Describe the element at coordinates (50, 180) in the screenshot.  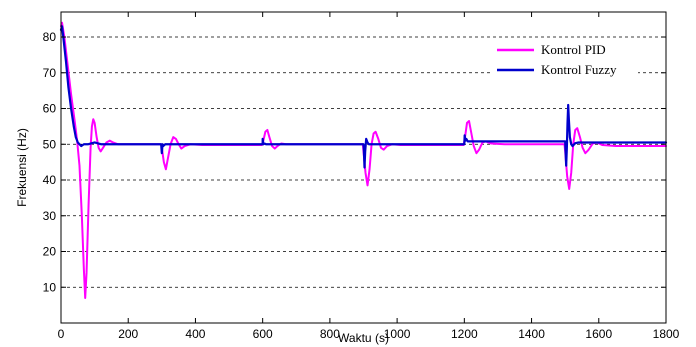
I see `y-tick-label: 40` at that location.